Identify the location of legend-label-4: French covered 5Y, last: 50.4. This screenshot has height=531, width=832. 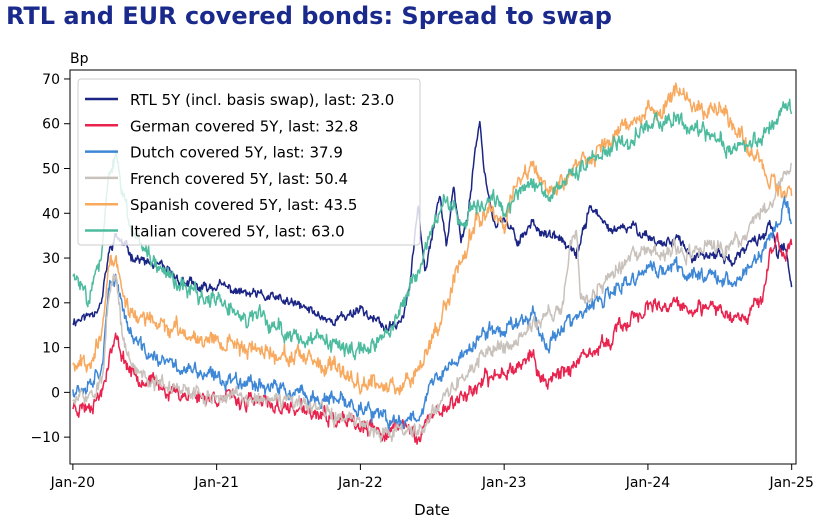
(239, 179).